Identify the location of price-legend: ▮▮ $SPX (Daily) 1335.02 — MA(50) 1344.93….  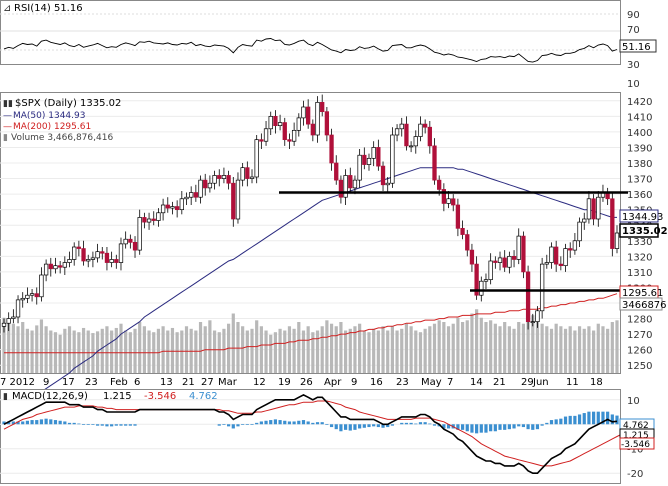
(62, 120).